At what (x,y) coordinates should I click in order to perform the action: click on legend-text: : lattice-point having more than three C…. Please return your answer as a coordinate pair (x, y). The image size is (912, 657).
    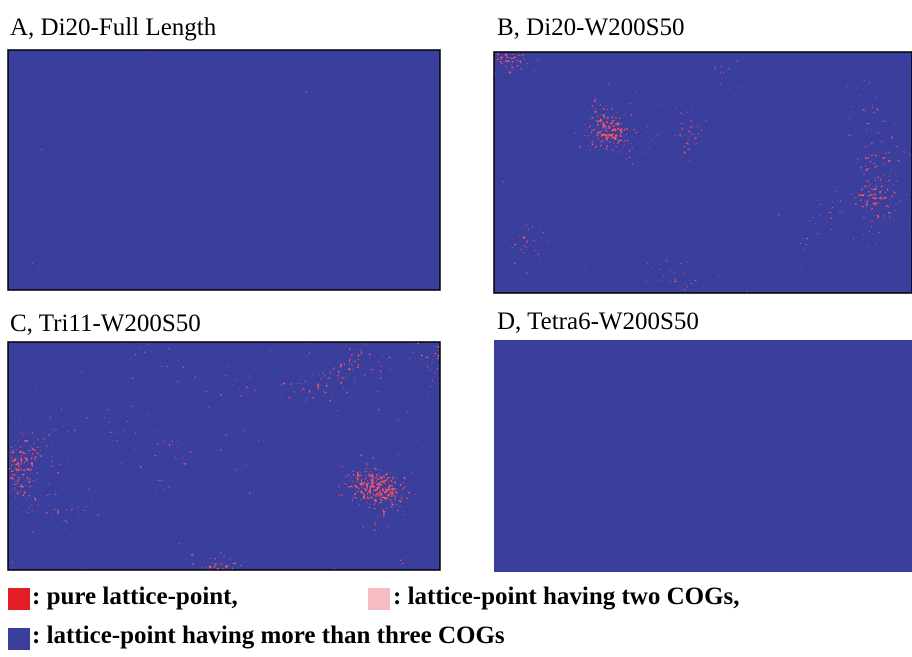
    Looking at the image, I should click on (268, 635).